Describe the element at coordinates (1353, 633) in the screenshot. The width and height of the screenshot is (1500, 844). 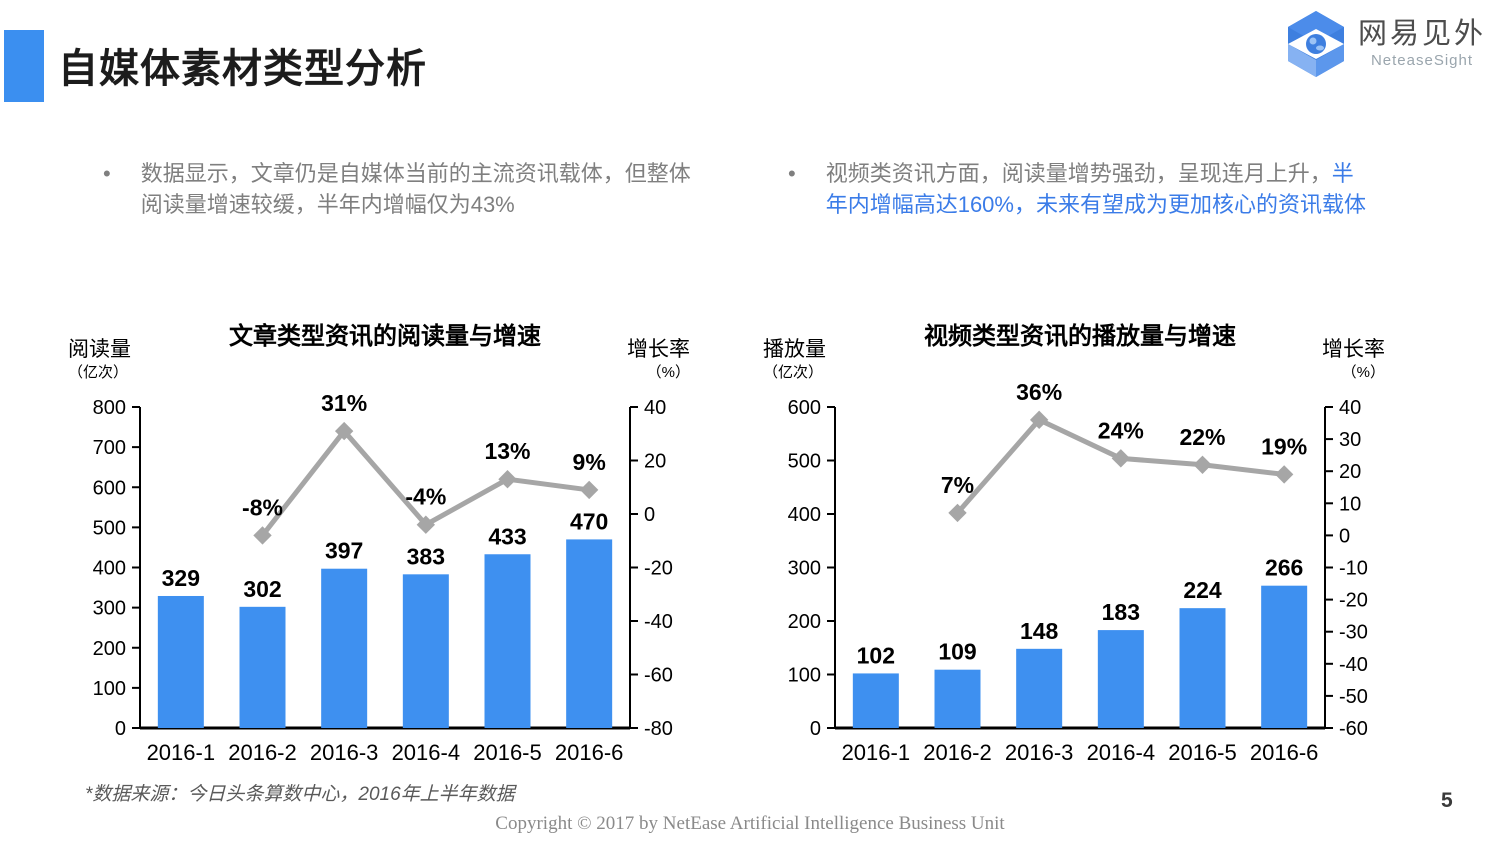
I see `svg-text: -30` at that location.